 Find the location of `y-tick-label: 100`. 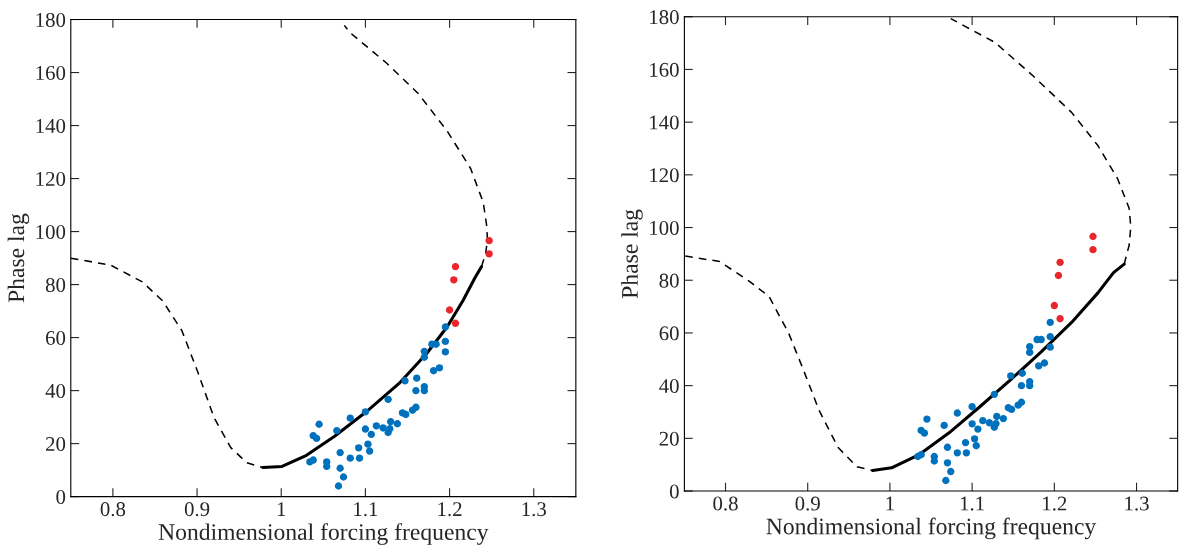

y-tick-label: 100 is located at coordinates (664, 227).